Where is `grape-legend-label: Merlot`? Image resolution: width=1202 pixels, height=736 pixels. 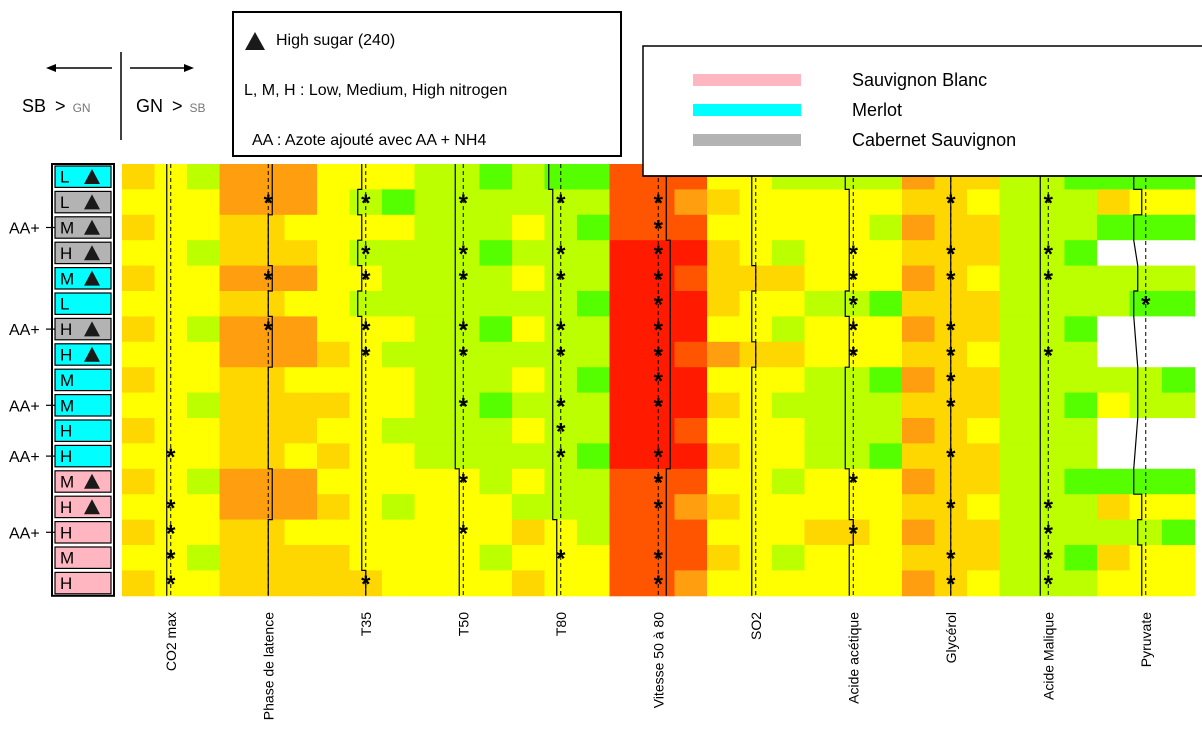 grape-legend-label: Merlot is located at coordinates (877, 110).